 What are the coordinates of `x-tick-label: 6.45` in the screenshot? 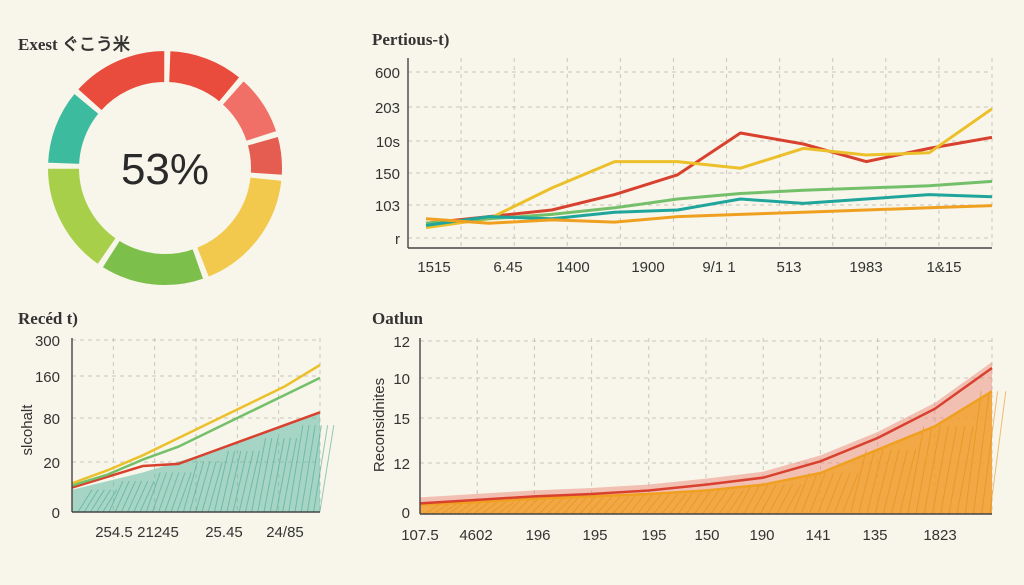 It's located at (507, 267).